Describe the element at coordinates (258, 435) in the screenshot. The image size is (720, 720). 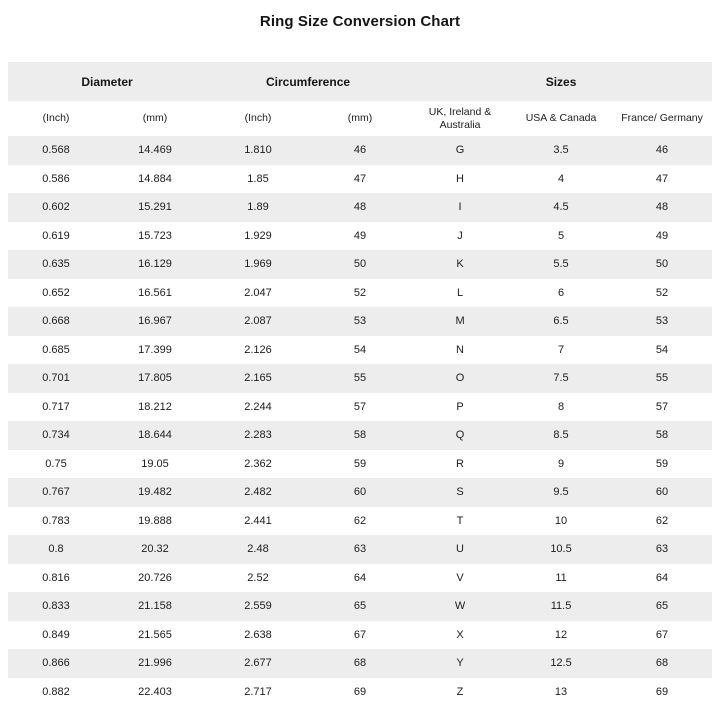
I see `table-cell: 2.283` at that location.